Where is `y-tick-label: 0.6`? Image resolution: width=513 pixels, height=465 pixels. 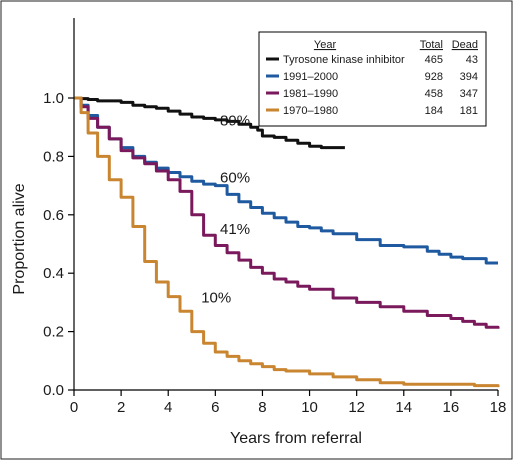 y-tick-label: 0.6 is located at coordinates (53, 215).